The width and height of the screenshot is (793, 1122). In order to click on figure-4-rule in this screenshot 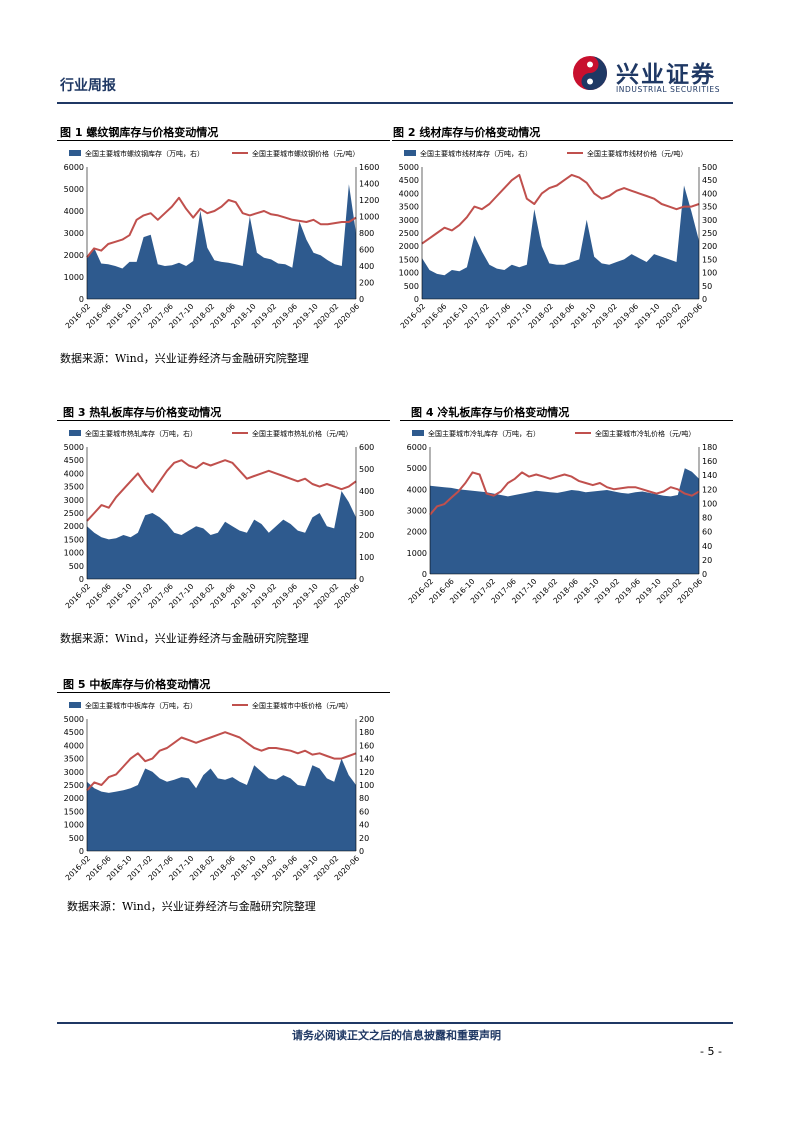, I will do `click(566, 420)`.